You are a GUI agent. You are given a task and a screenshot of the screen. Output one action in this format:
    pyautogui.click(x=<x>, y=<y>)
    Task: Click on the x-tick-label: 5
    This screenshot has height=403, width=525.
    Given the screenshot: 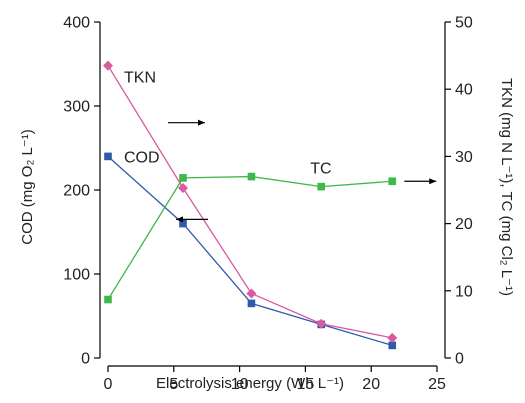 What is the action you would take?
    pyautogui.click(x=173, y=384)
    